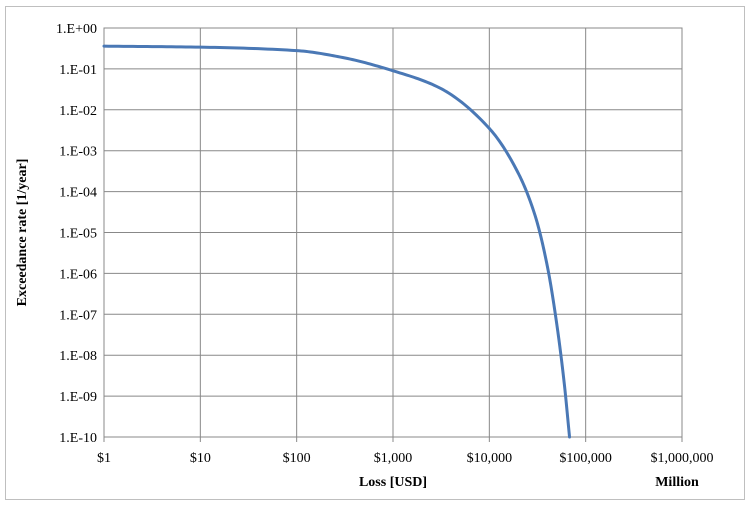 This screenshot has width=752, height=506. Describe the element at coordinates (104, 458) in the screenshot. I see `x-tick-label: $1` at that location.